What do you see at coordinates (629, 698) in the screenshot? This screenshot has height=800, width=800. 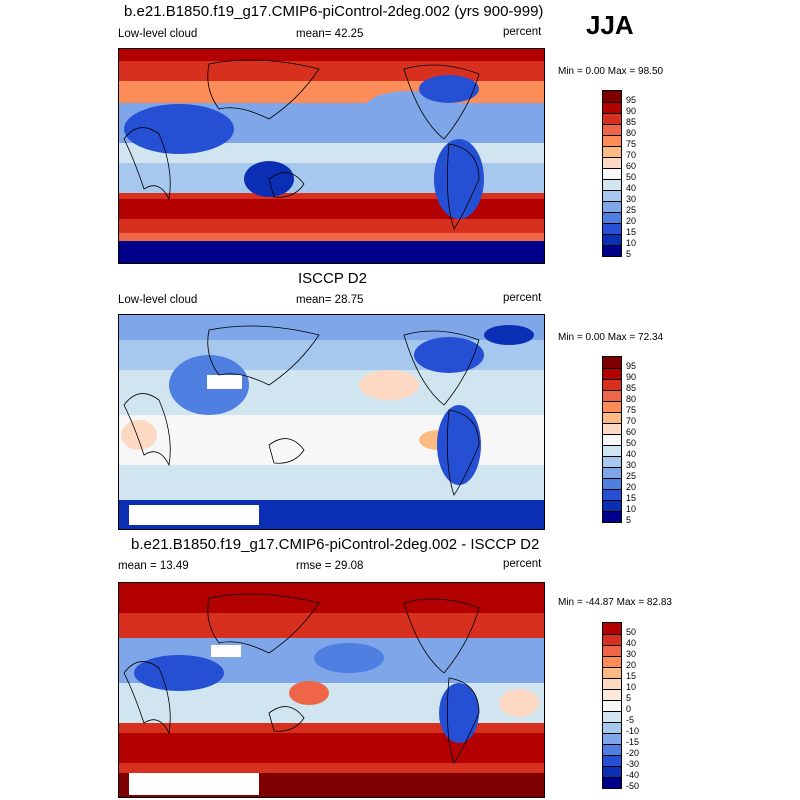 I see `panel3-cbar-label: 5` at bounding box center [629, 698].